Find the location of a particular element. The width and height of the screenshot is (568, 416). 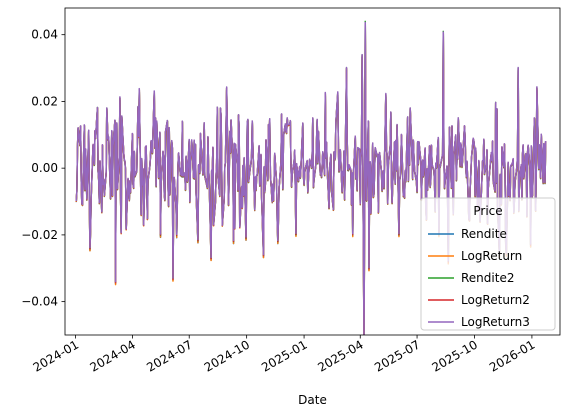

x-tick-label: 2025-07 is located at coordinates (397, 355).